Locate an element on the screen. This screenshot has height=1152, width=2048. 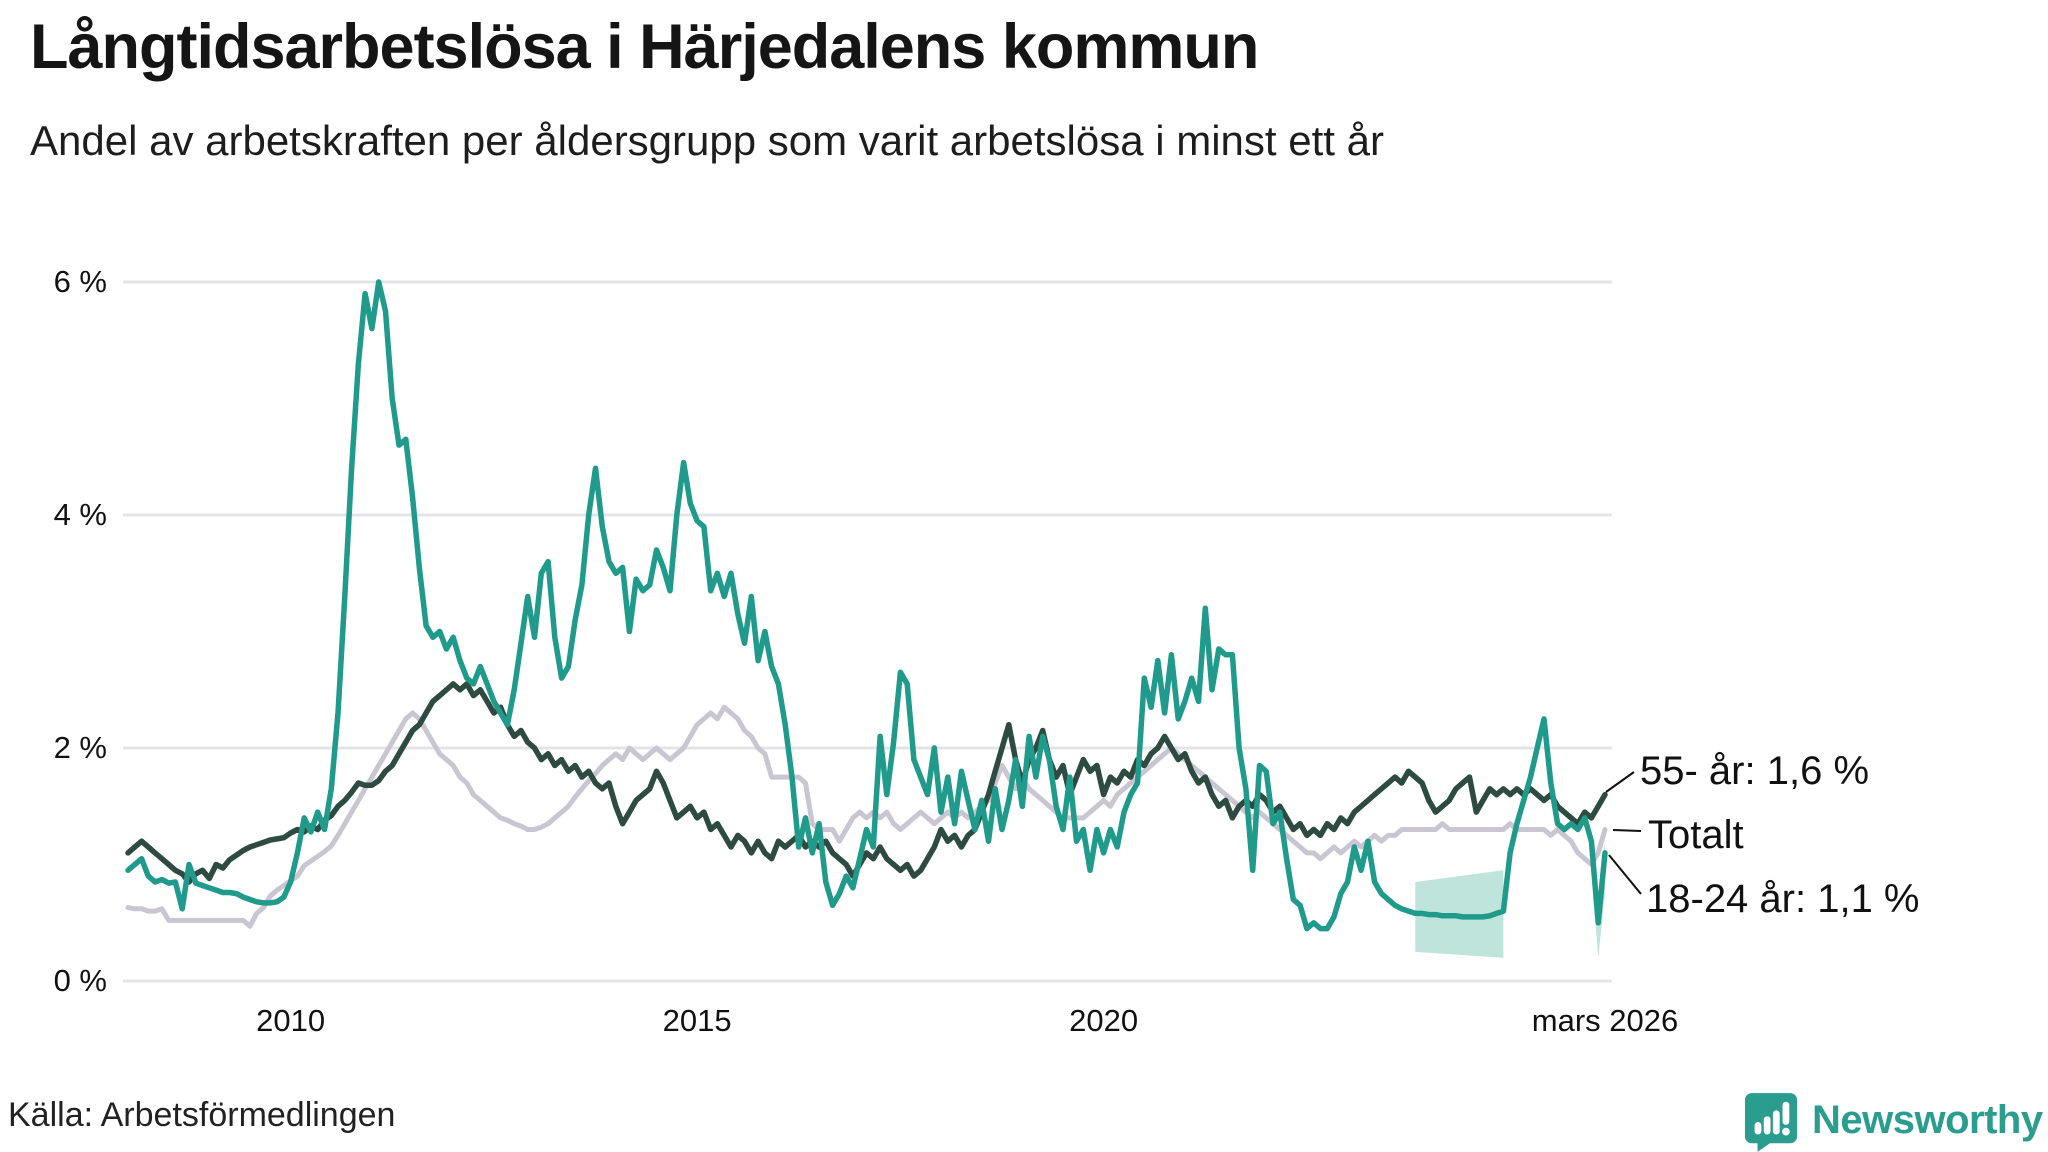
series-label-55-ar: 55- år: 1,6 % is located at coordinates (1755, 771).